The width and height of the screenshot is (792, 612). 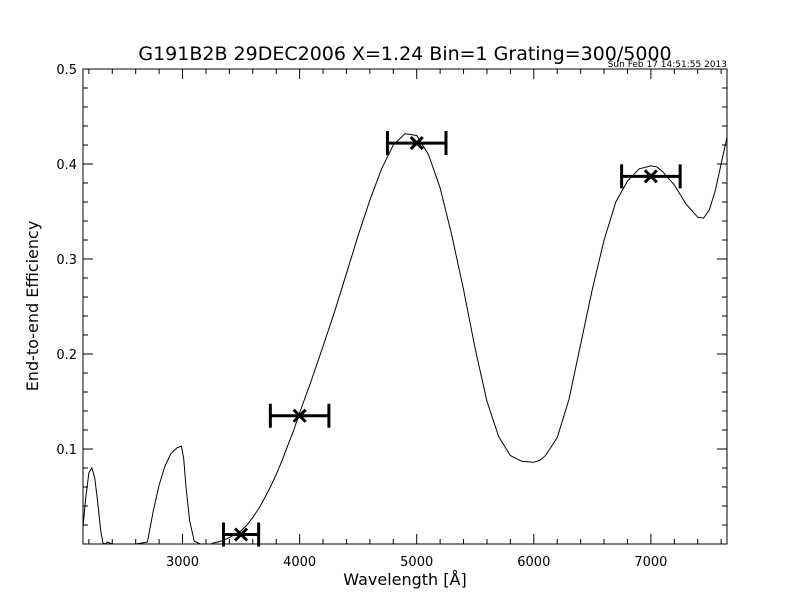 I want to click on y-tick-label: 0.5, so click(x=66, y=70).